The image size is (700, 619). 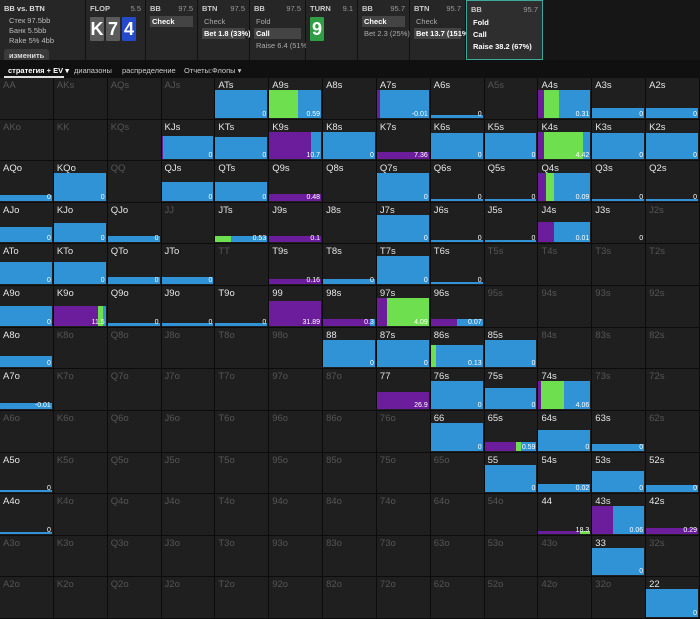 What do you see at coordinates (188, 598) in the screenshot?
I see `hand-cell: J2o` at bounding box center [188, 598].